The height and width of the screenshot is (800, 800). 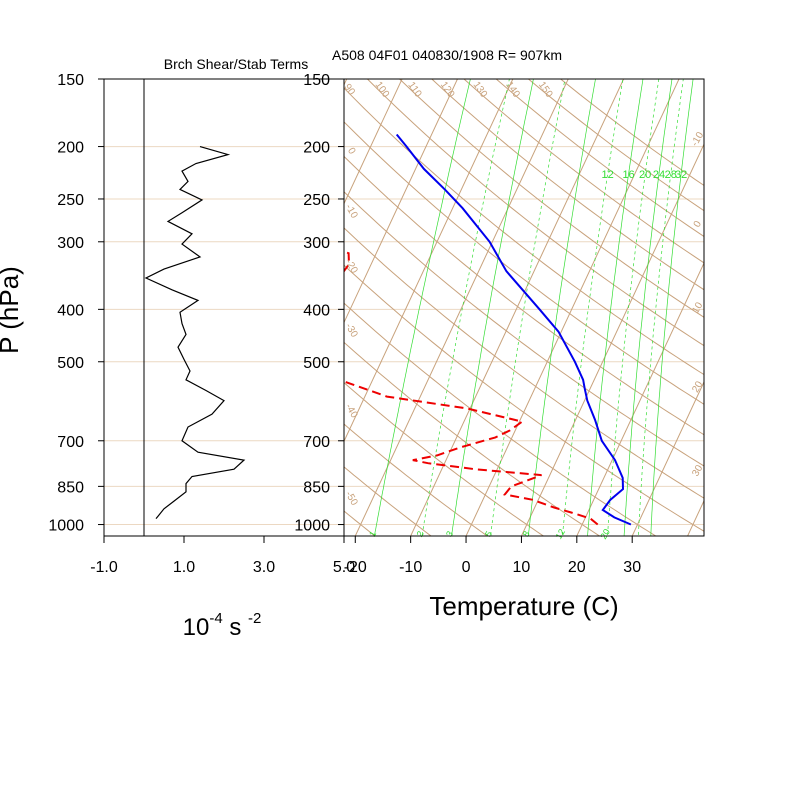 What do you see at coordinates (70, 80) in the screenshot?
I see `left-y-tick-label: 150` at bounding box center [70, 80].